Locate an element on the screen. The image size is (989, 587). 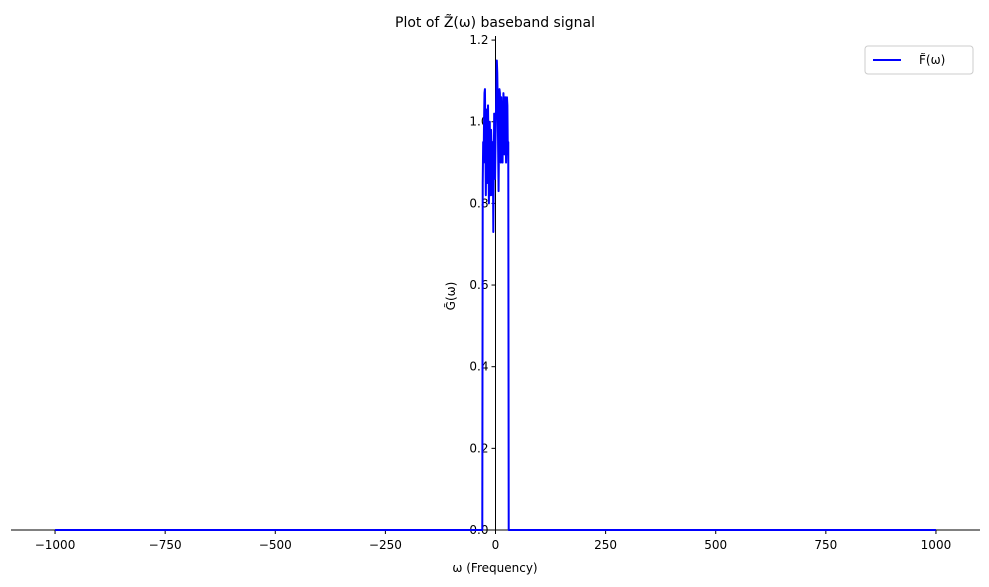
x-tick-label: 750 is located at coordinates (825, 545).